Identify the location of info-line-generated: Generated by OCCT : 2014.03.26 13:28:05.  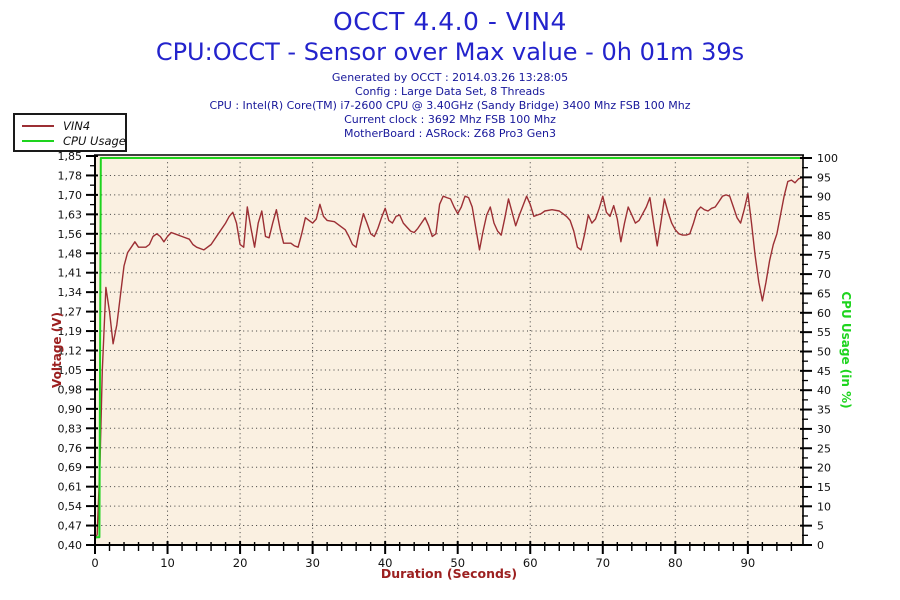
(450, 77).